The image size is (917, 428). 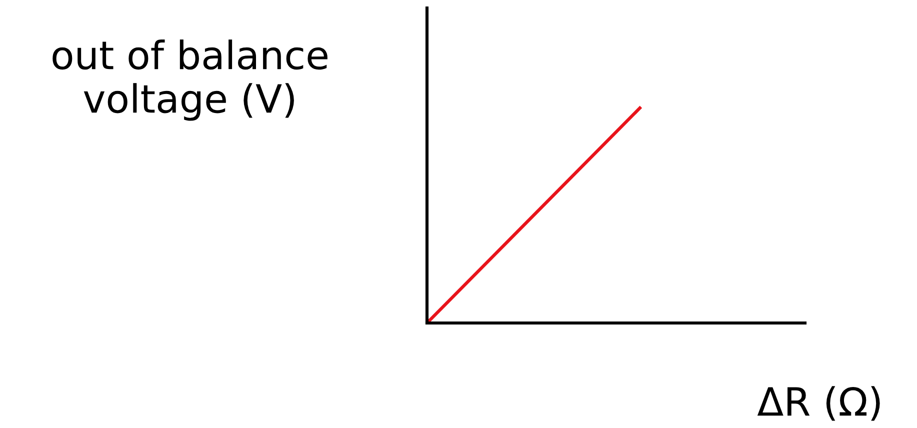 I want to click on x-axis-title: ΔR (Ω), so click(x=818, y=403).